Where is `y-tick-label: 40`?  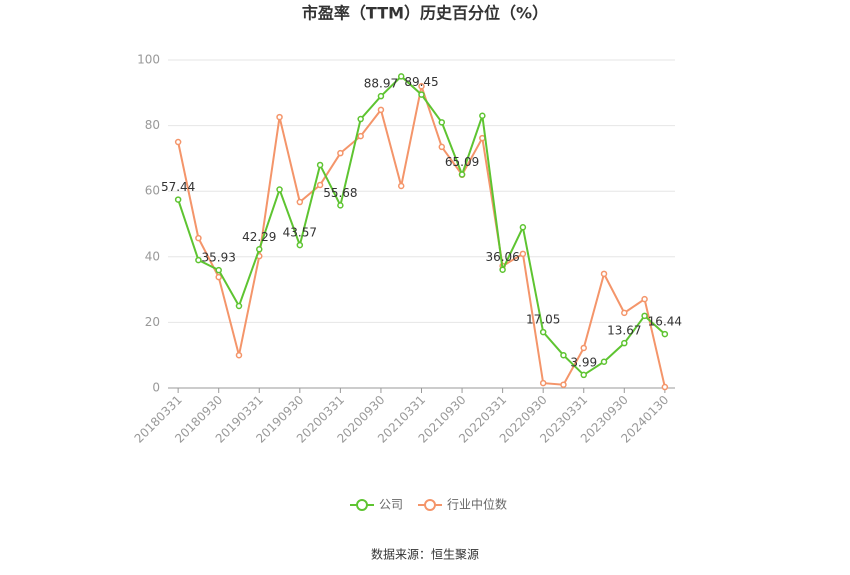
y-tick-label: 40 is located at coordinates (152, 256).